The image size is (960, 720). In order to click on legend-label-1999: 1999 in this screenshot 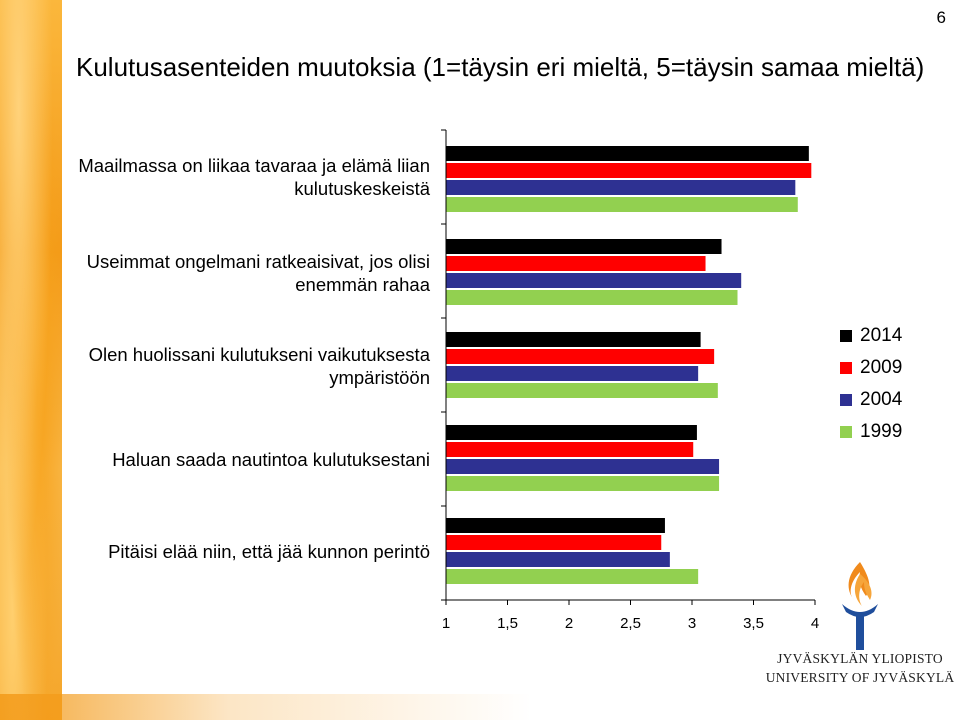, I will do `click(881, 431)`.